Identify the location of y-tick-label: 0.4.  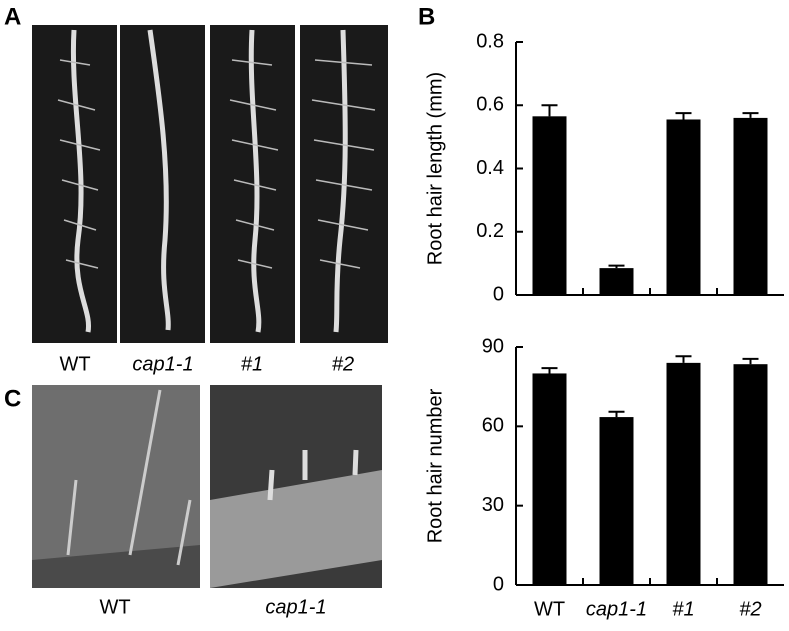
(490, 168).